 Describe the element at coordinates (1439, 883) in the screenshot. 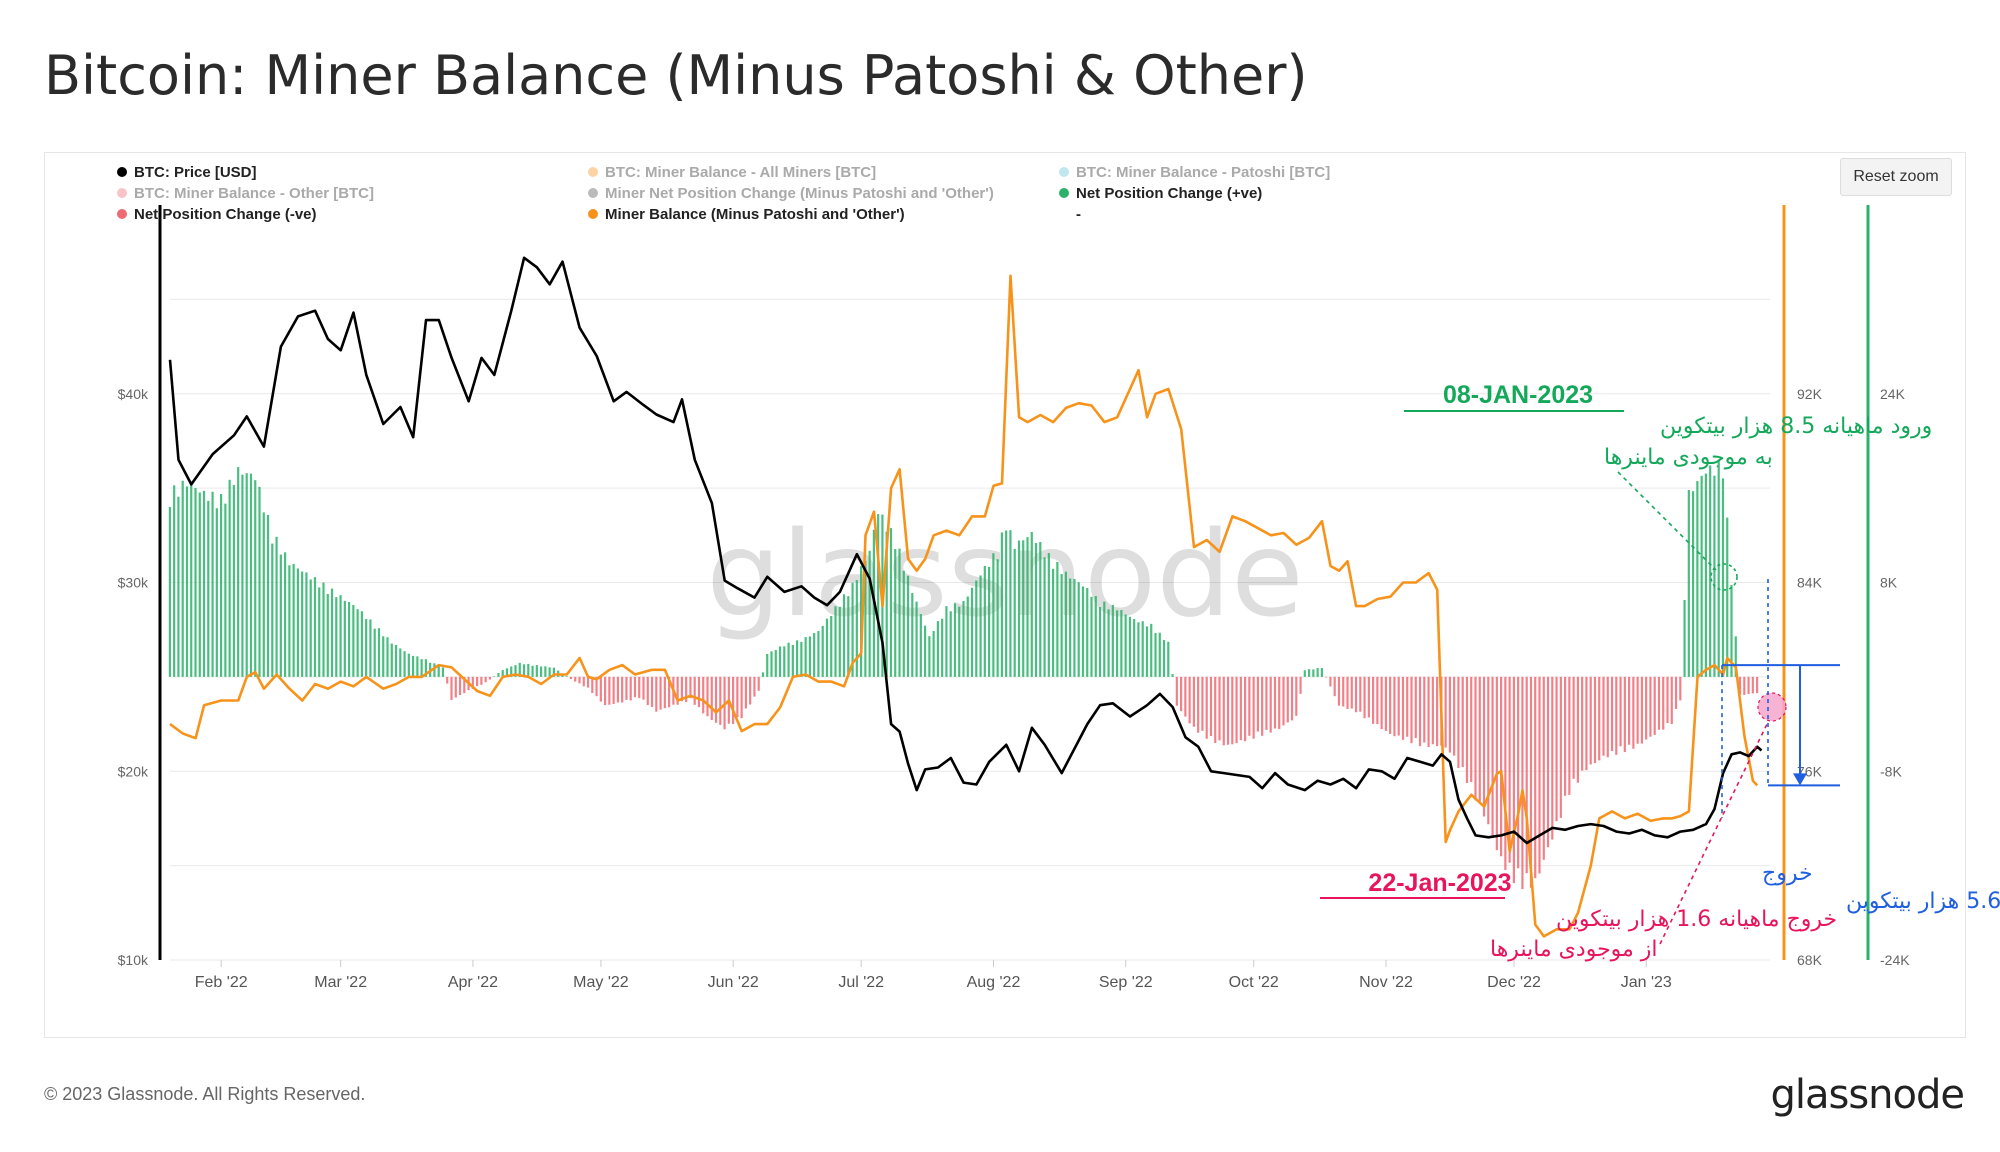

I see `annotation-pink-date: 22-Jan-2023` at that location.